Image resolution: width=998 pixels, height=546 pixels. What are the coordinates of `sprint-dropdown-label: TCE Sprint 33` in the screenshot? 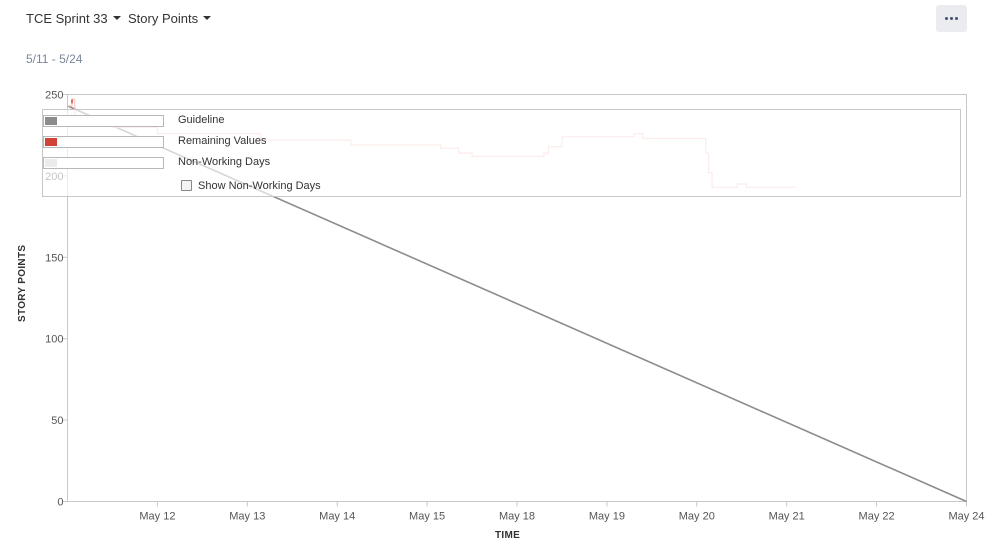 It's located at (67, 18).